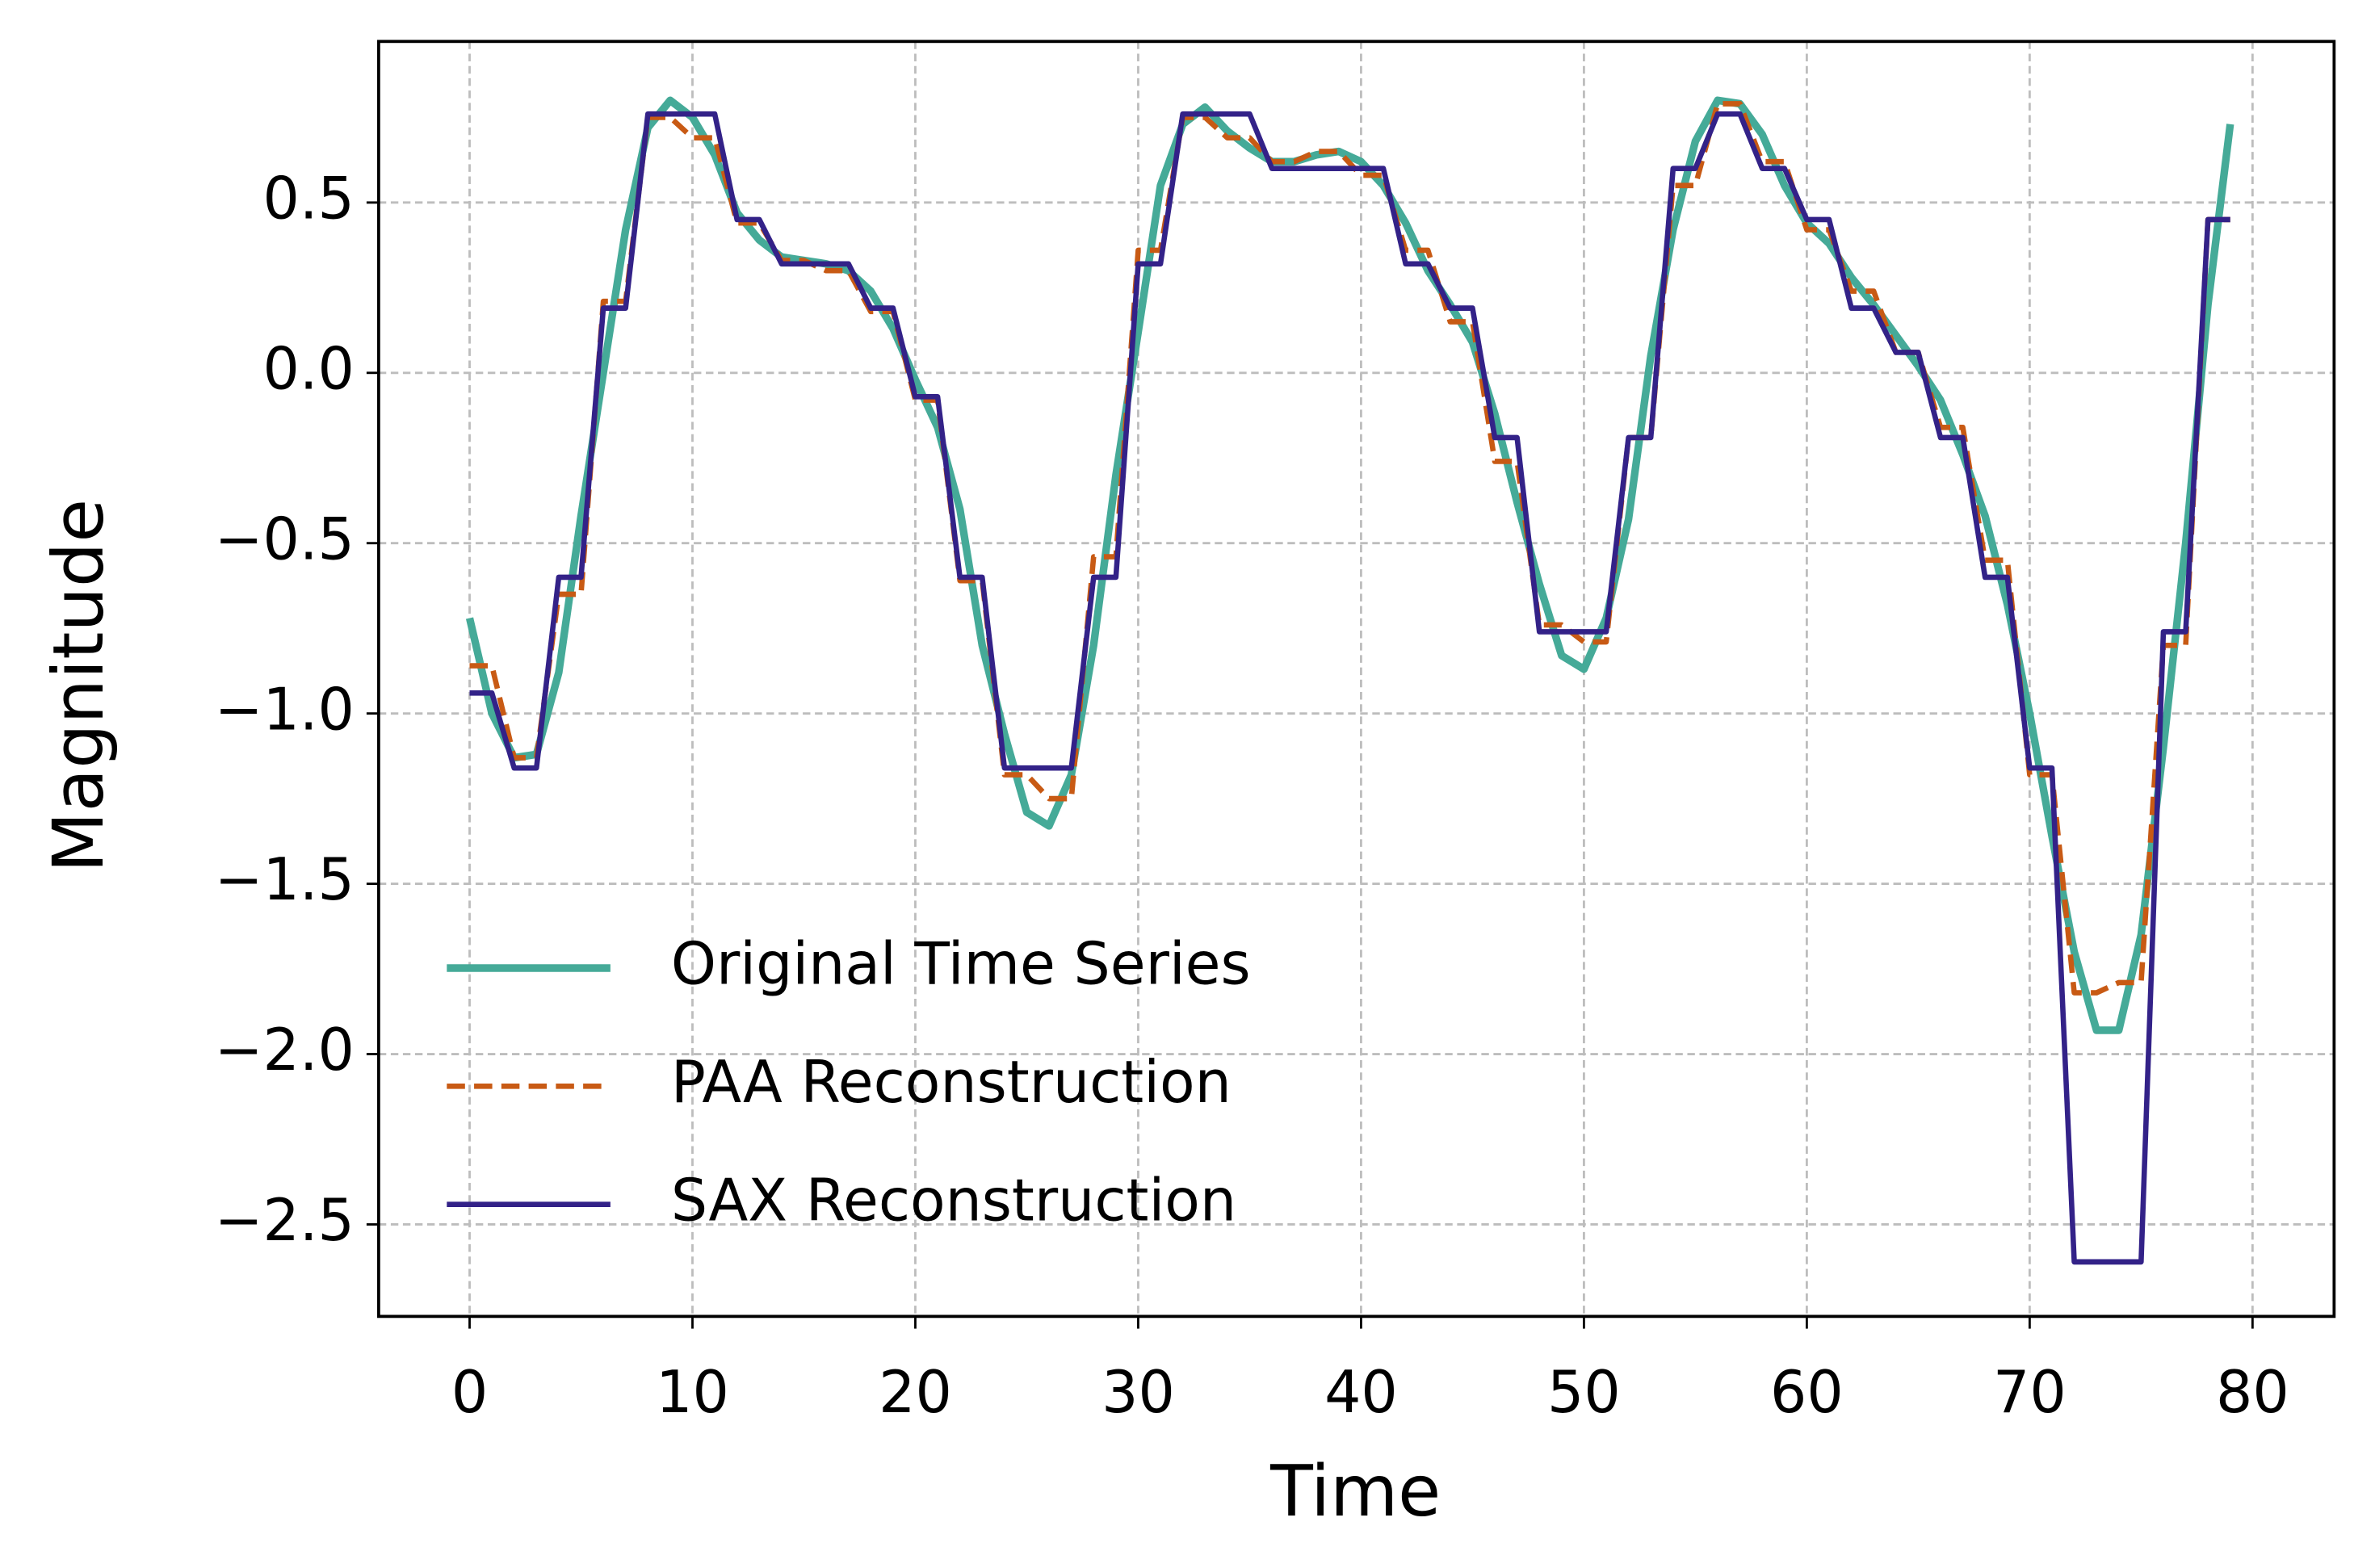 The image size is (2375, 1568). What do you see at coordinates (1807, 1391) in the screenshot?
I see `x-tick-label: 60` at bounding box center [1807, 1391].